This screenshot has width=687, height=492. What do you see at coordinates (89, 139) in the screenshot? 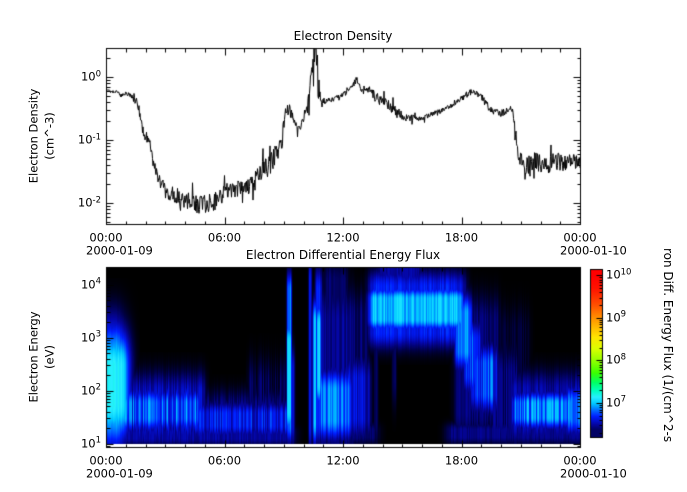
I see `density-y-tick-label: 10⁻¹` at bounding box center [89, 139].